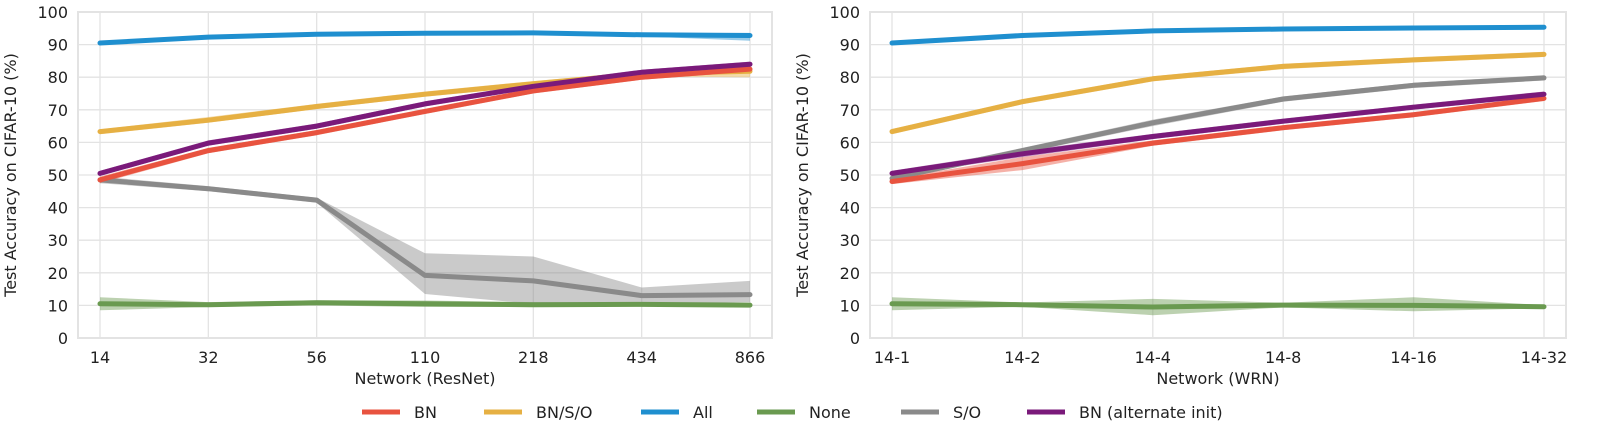 Image resolution: width=1608 pixels, height=434 pixels. I want to click on x-tick-label: 434, so click(641, 357).